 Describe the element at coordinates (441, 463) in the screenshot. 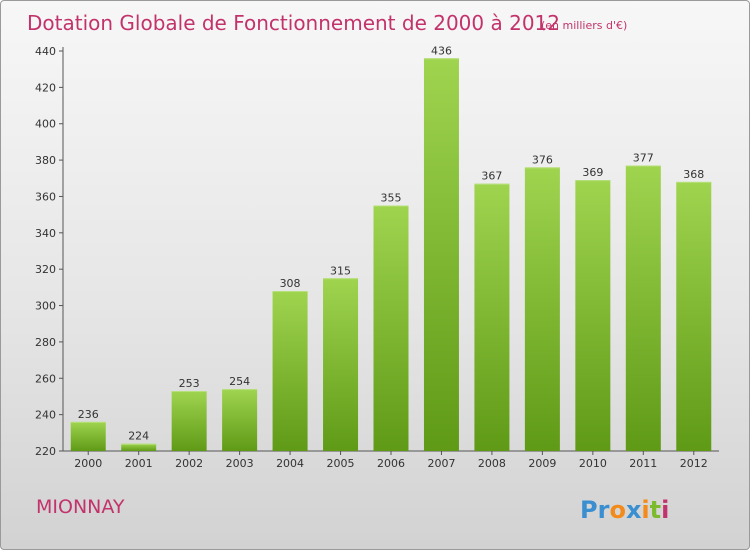

I see `x-tick-label: 2007` at that location.